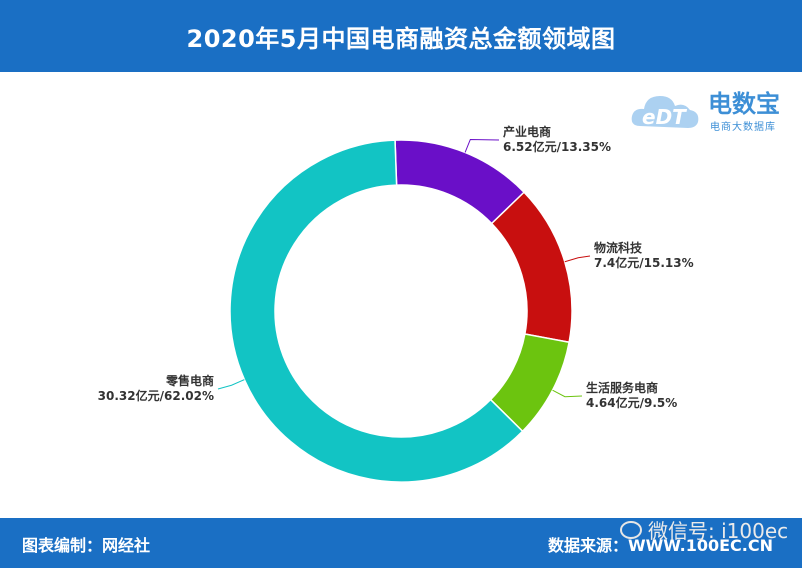 This screenshot has width=802, height=568. Describe the element at coordinates (744, 104) in the screenshot. I see `logo-brand: 电数宝` at that location.